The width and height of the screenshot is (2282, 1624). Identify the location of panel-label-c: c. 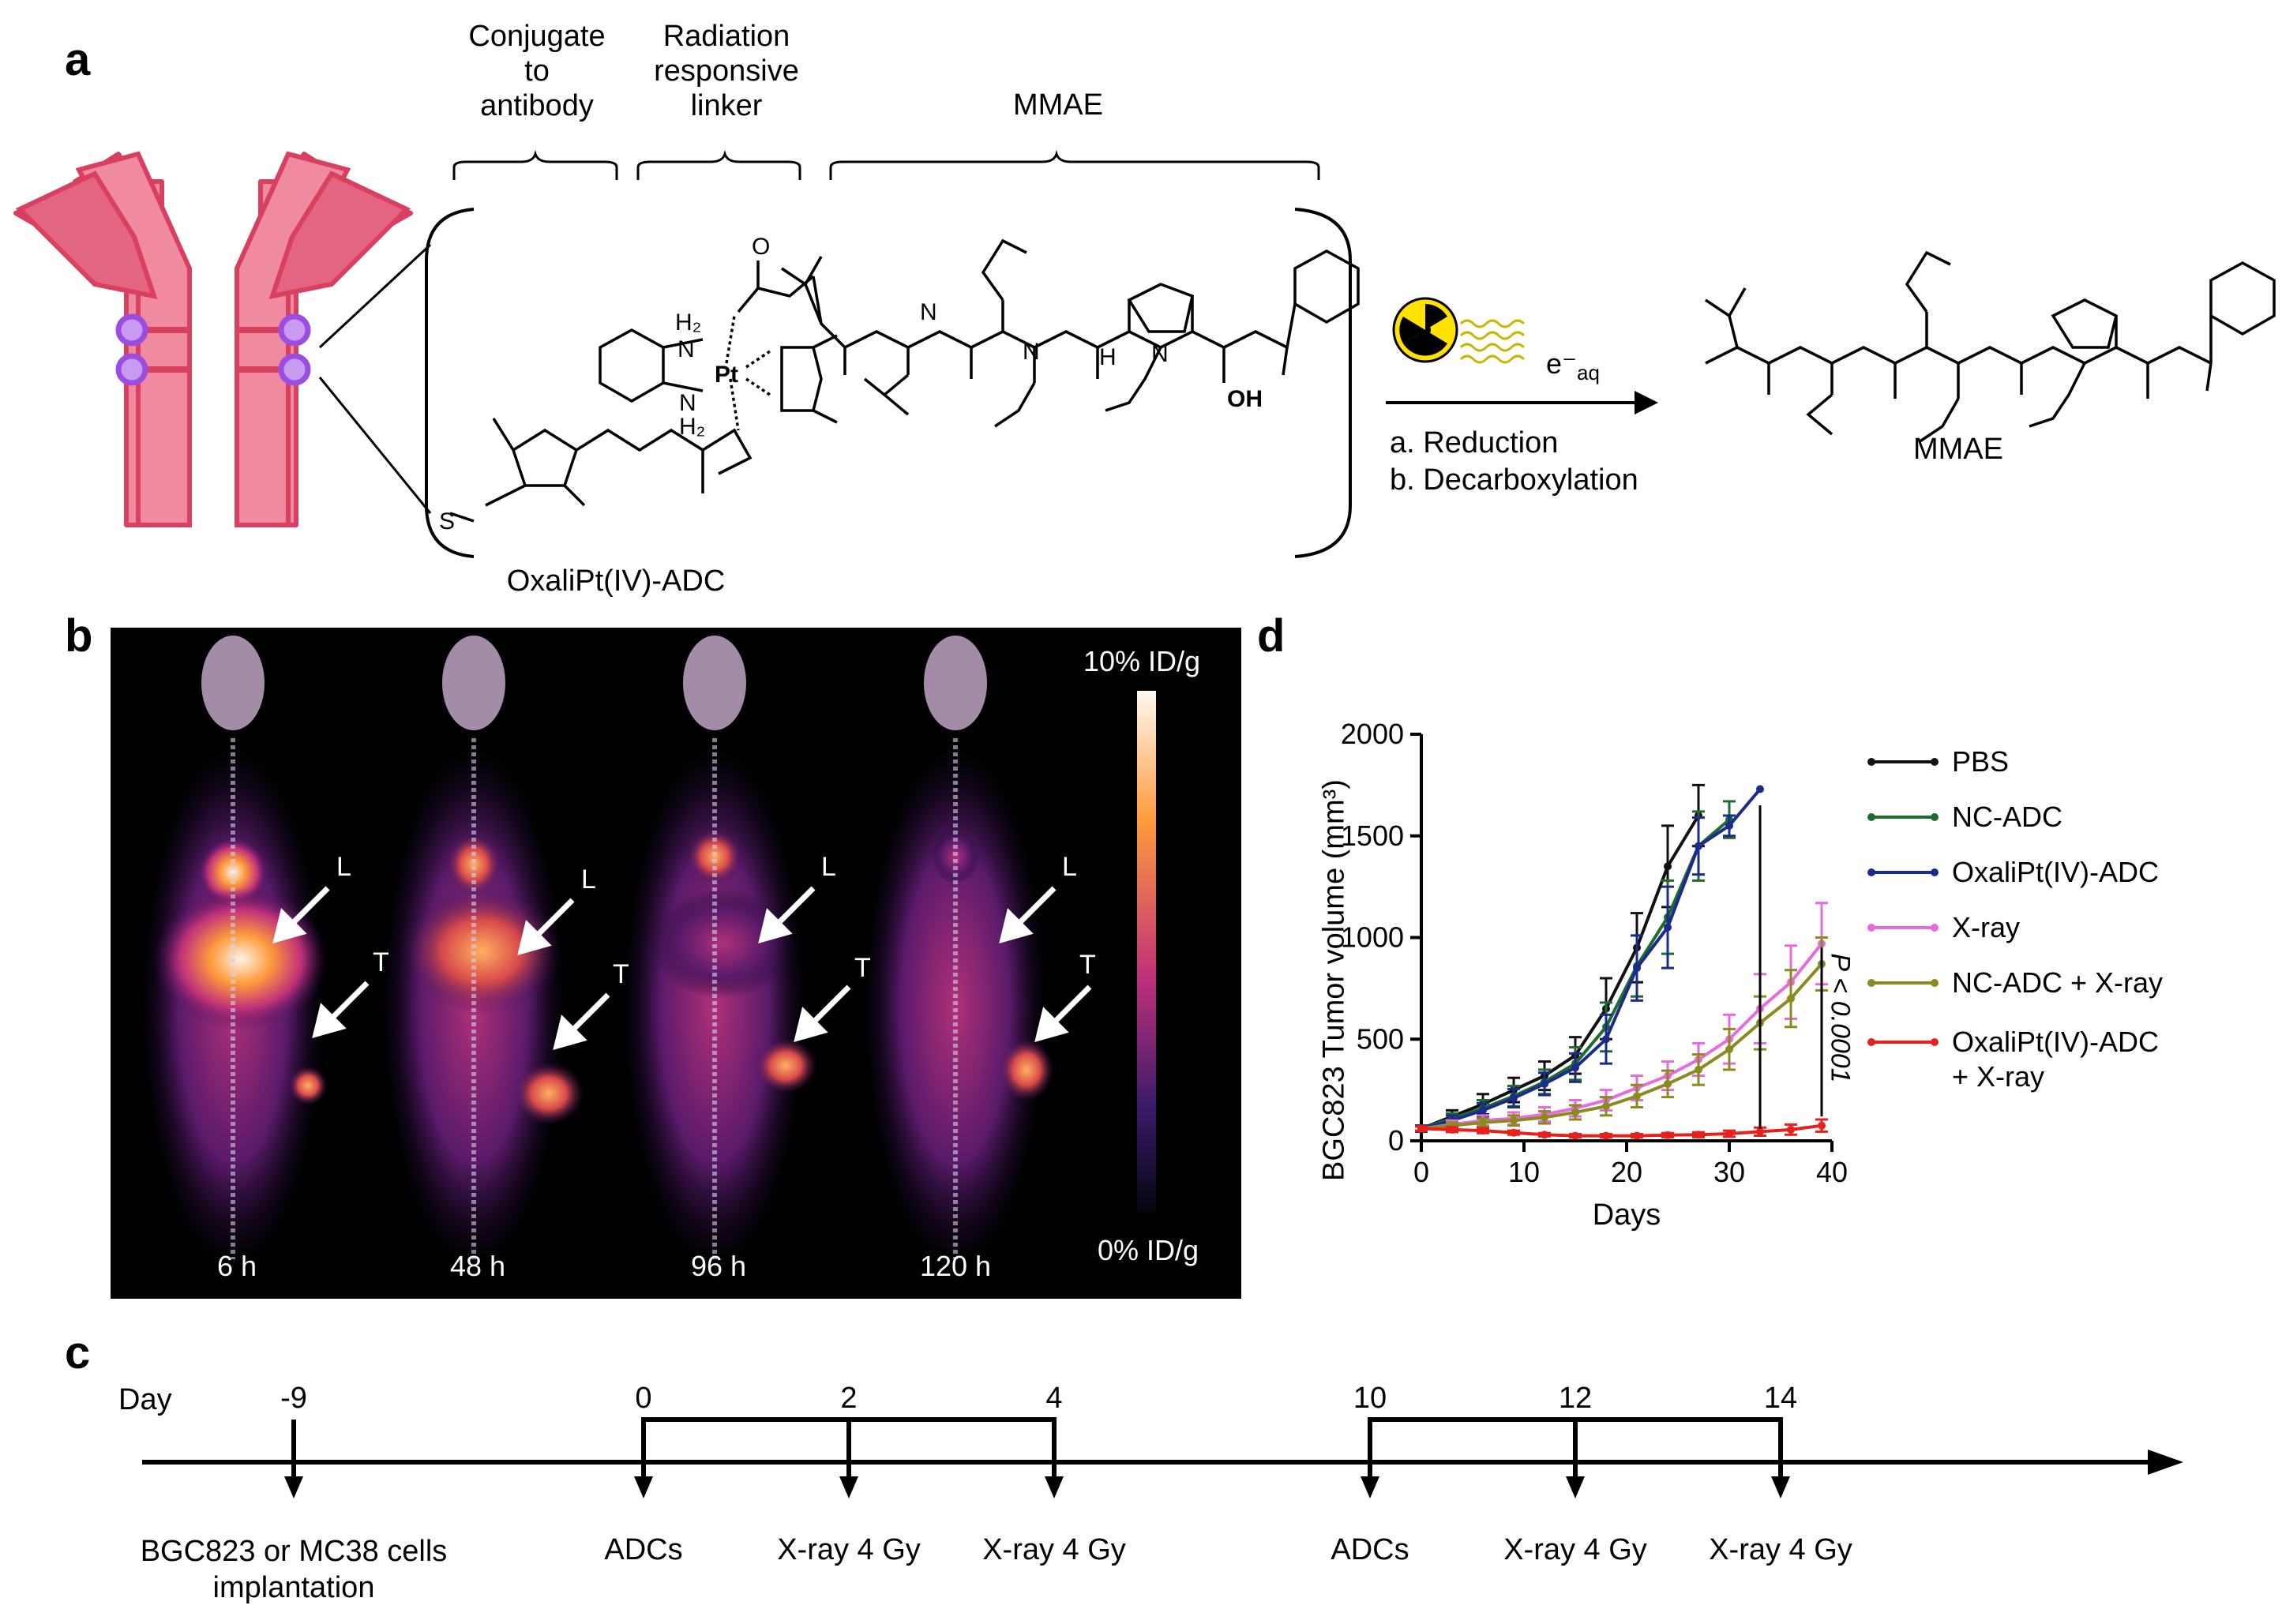
(78, 1352).